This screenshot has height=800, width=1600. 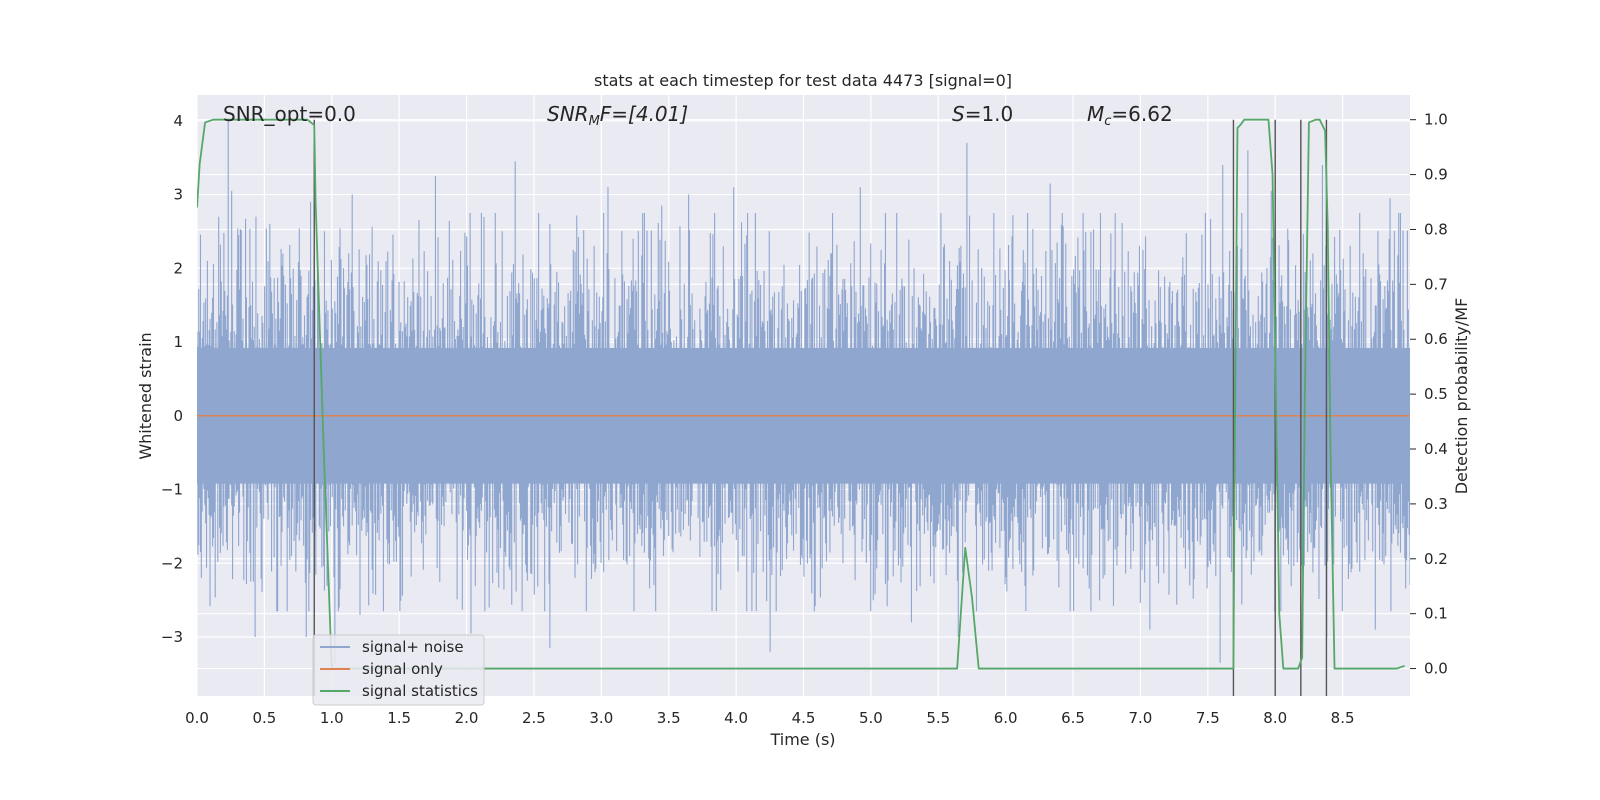 I want to click on x-tick-label: 1.5, so click(x=399, y=718).